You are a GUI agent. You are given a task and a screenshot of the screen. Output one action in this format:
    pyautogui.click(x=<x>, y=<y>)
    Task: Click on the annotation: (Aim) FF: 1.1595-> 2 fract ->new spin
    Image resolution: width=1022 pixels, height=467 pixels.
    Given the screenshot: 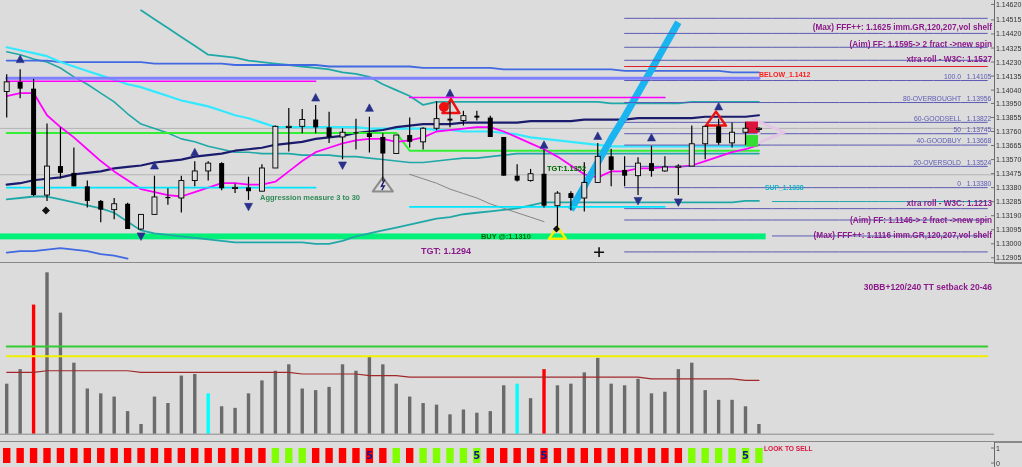 What is the action you would take?
    pyautogui.click(x=920, y=44)
    